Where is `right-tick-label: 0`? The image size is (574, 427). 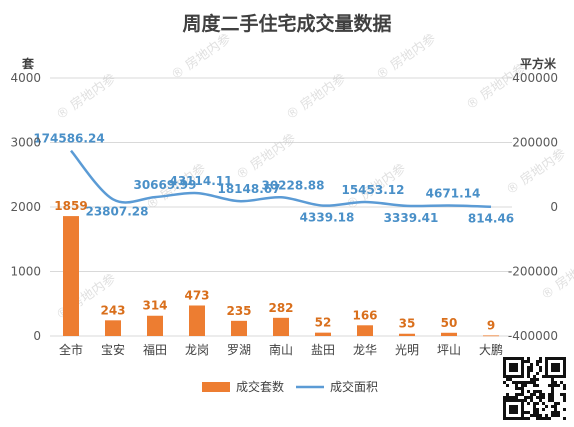
right-tick-label: 0 is located at coordinates (554, 207).